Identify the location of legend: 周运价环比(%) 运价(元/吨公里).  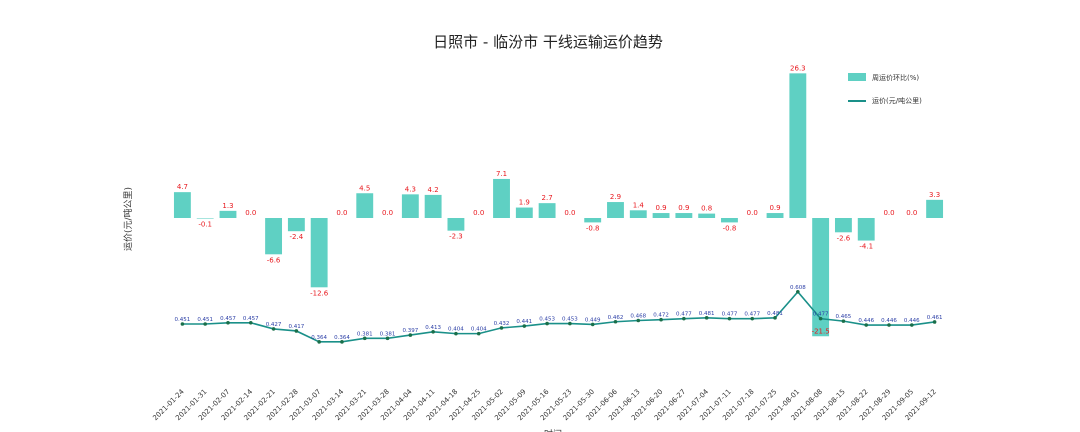
(885, 89).